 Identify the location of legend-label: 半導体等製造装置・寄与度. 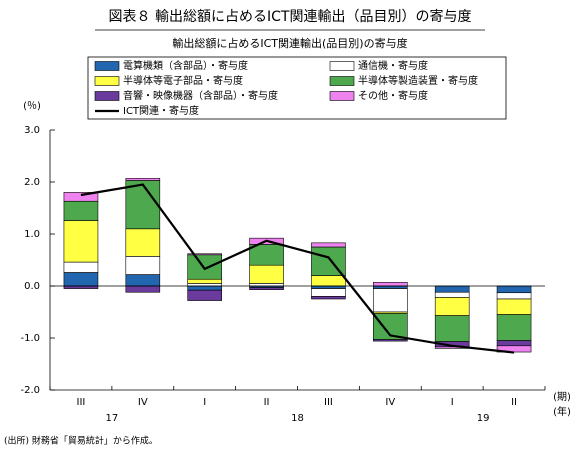
(418, 80).